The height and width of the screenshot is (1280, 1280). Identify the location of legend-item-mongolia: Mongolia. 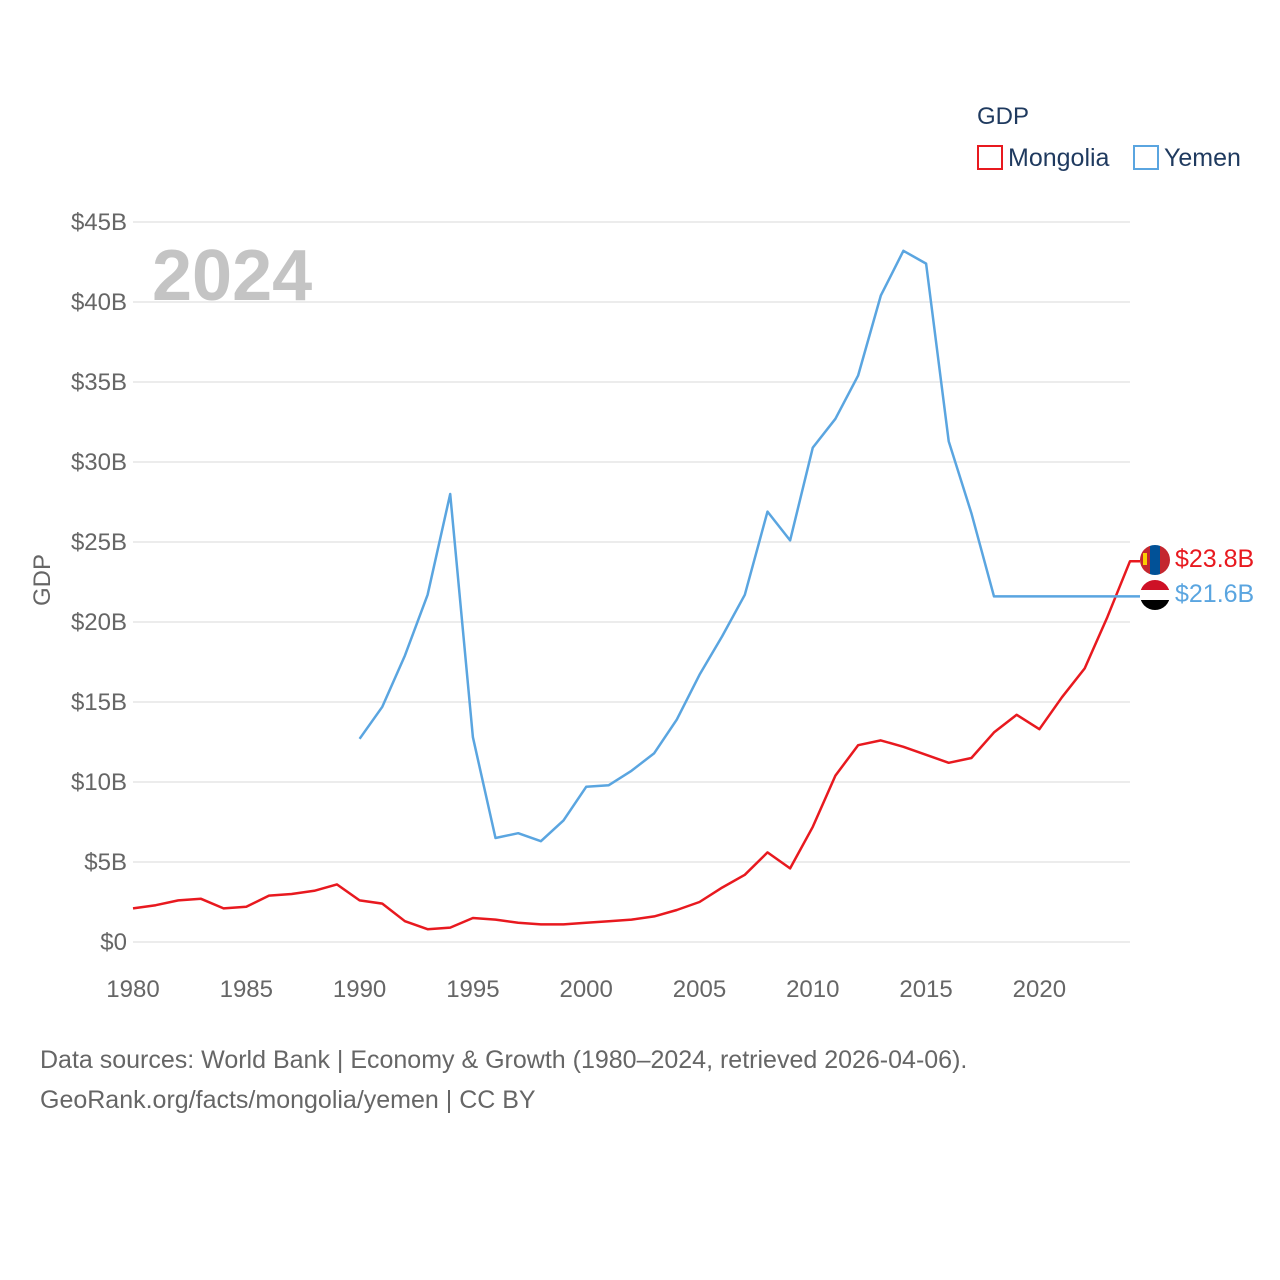
(1043, 158).